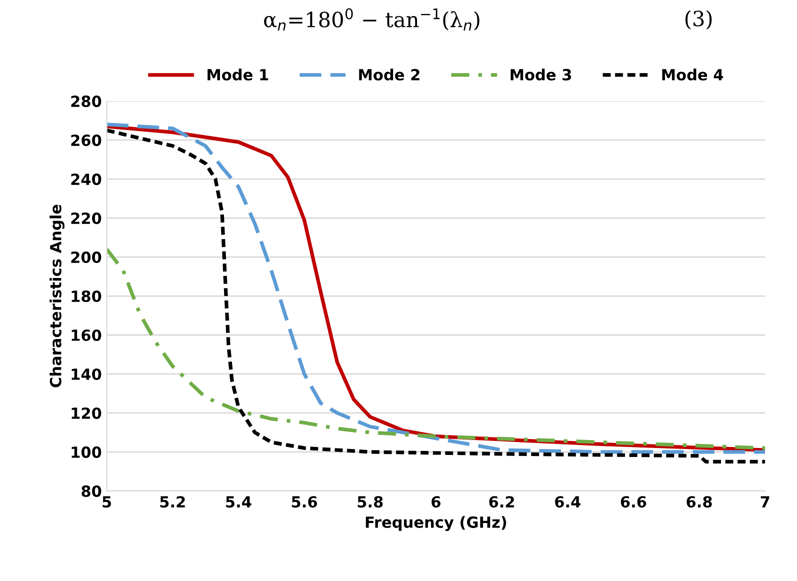  Describe the element at coordinates (501, 502) in the screenshot. I see `x-tick-label: 6.2` at that location.